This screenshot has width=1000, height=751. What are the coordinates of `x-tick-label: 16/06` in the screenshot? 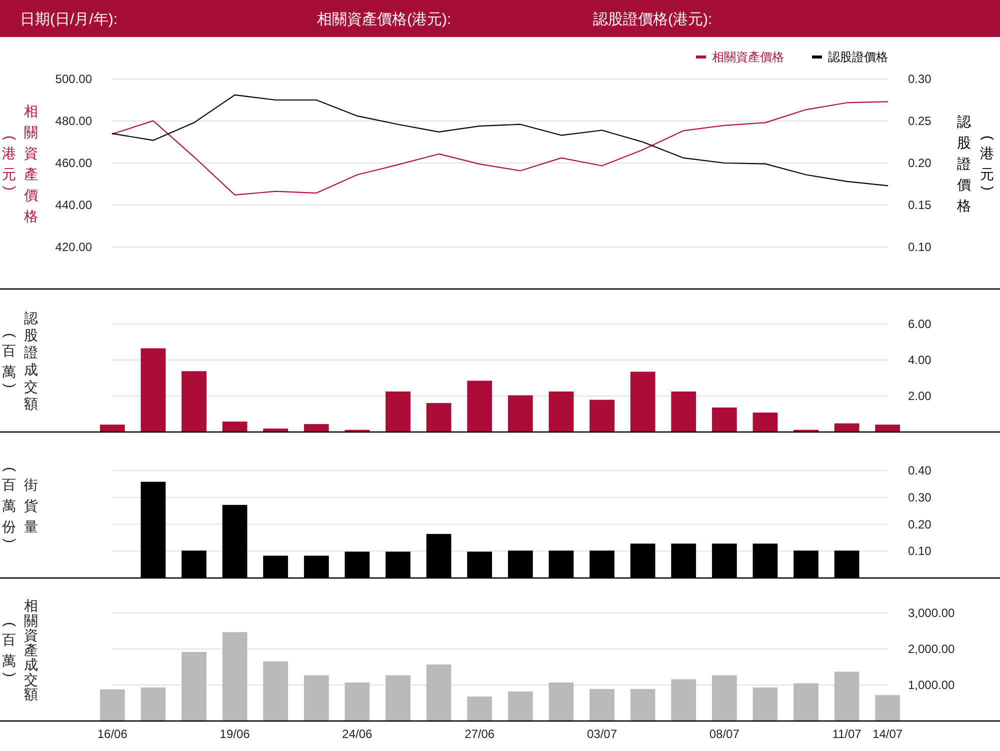 It's located at (112, 734).